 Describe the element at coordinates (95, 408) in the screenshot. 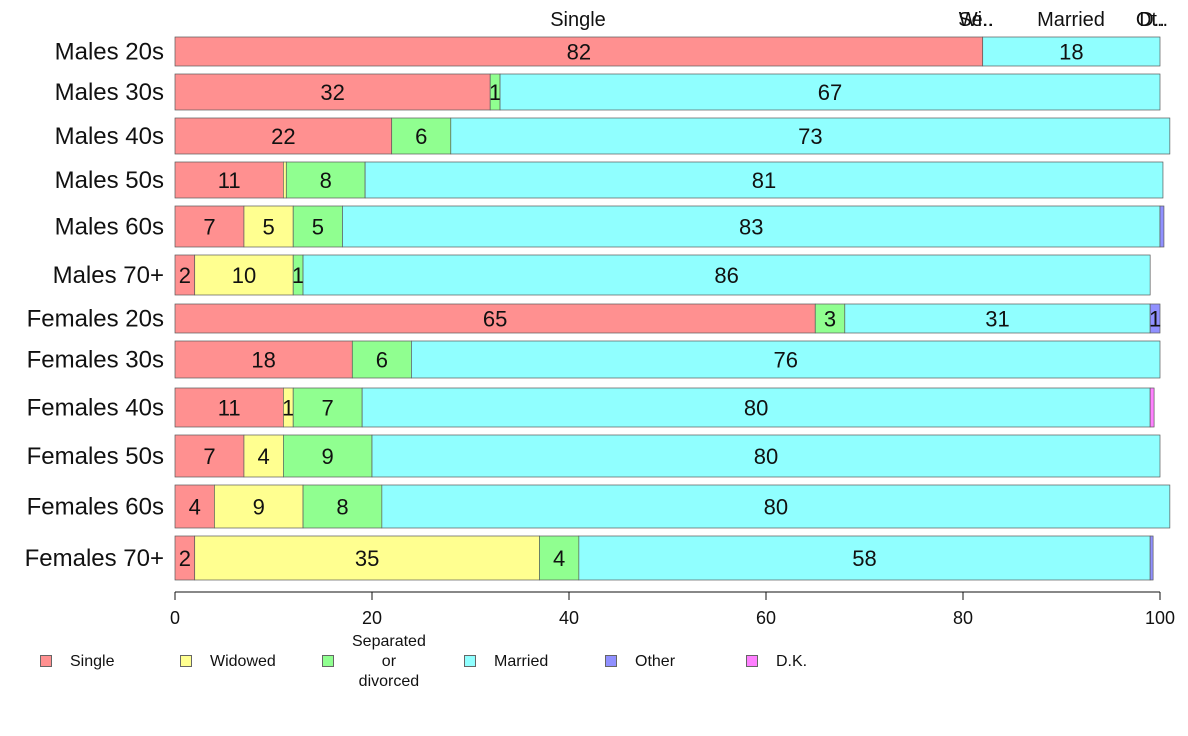

I see `category-label: Females 40s` at that location.